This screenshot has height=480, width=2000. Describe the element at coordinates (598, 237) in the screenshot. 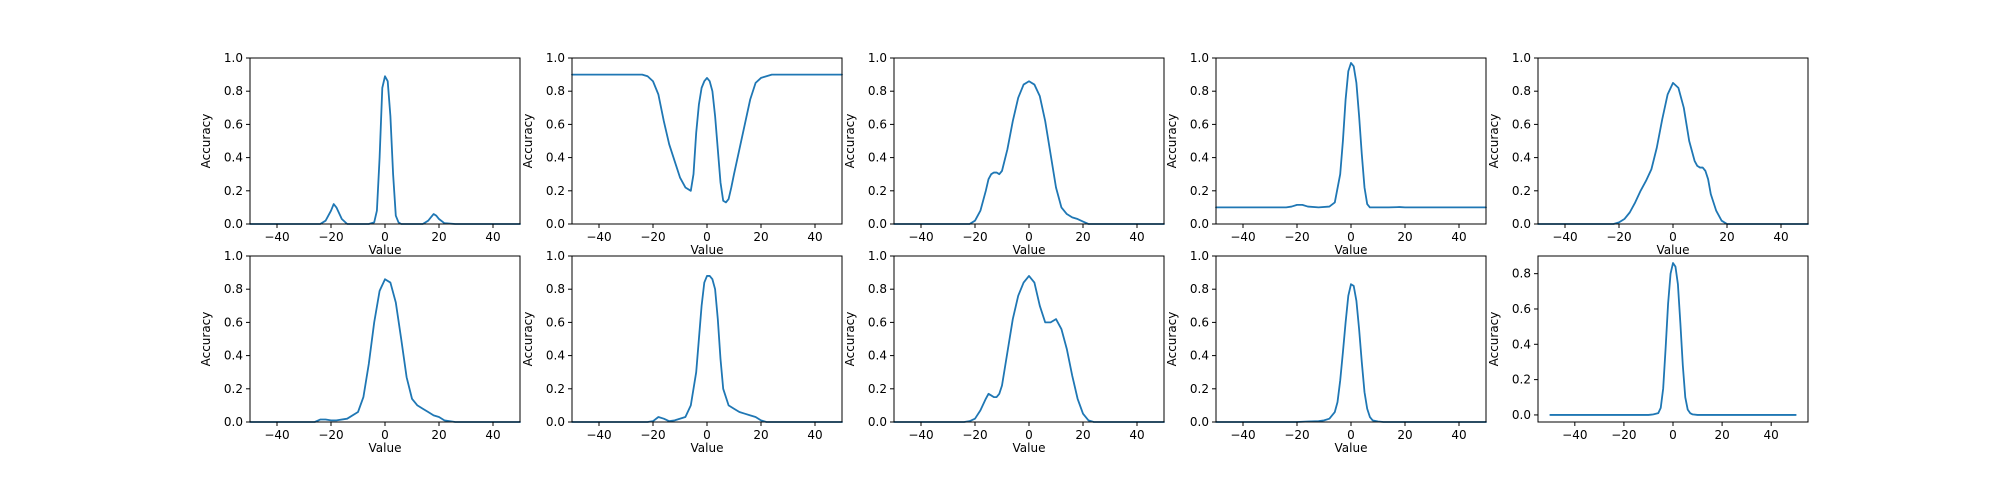

I see `chart-2-x-tick-label: −40` at that location.